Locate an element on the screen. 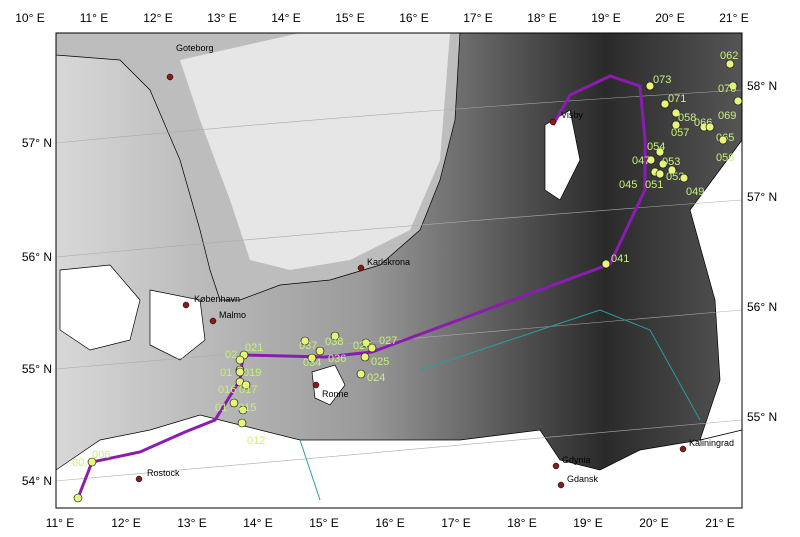 This screenshot has width=800, height=537. station-label: 051 is located at coordinates (654, 185).